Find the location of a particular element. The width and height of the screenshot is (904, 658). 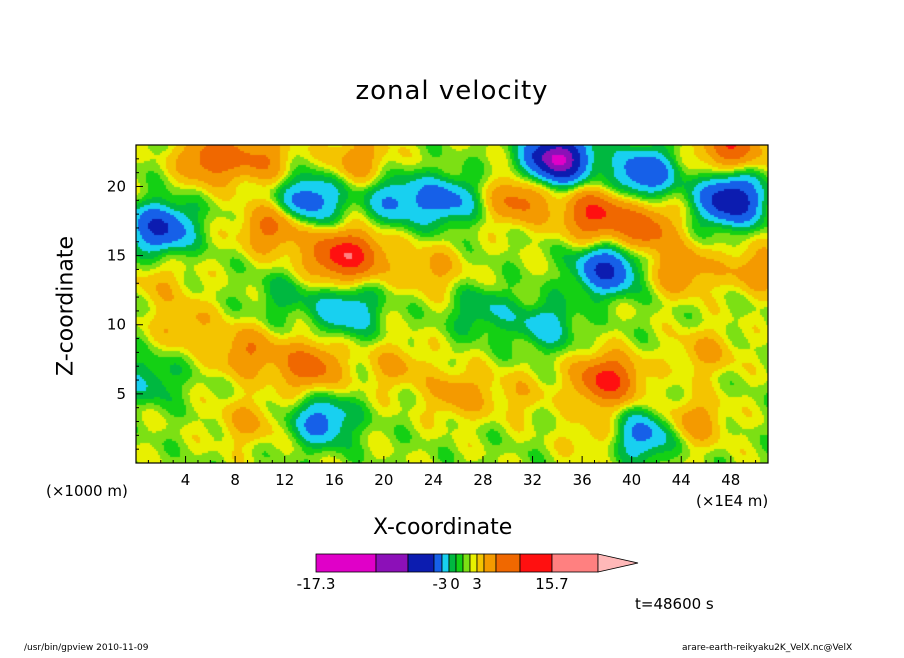

x-tick-label: 24 is located at coordinates (433, 480).